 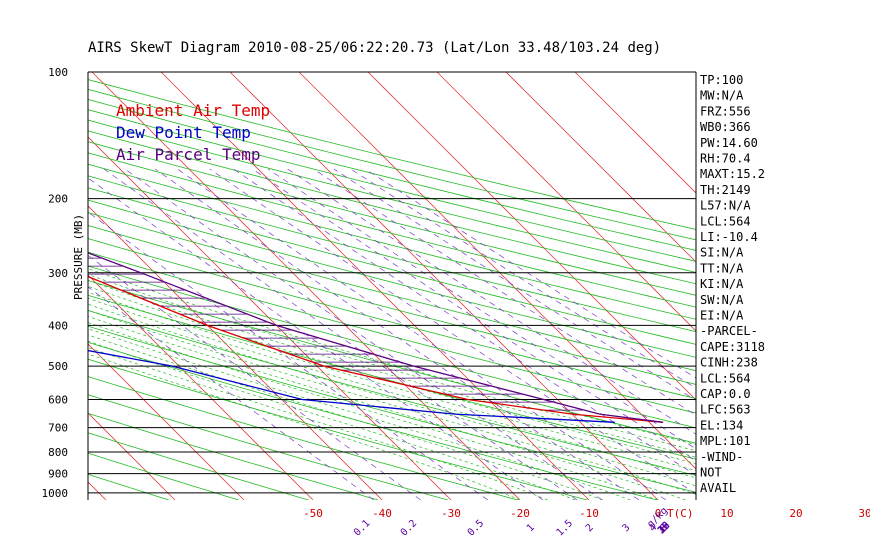 What do you see at coordinates (795, 513) in the screenshot?
I see `bottom-temp-tick-label: 20` at bounding box center [795, 513].